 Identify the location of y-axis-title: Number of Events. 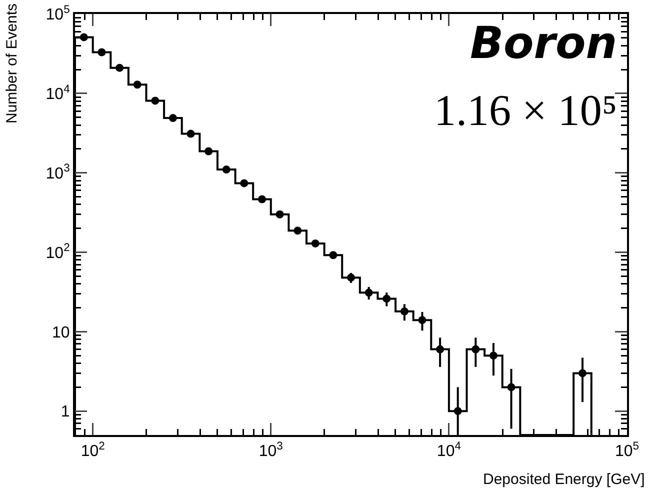
(12, 63).